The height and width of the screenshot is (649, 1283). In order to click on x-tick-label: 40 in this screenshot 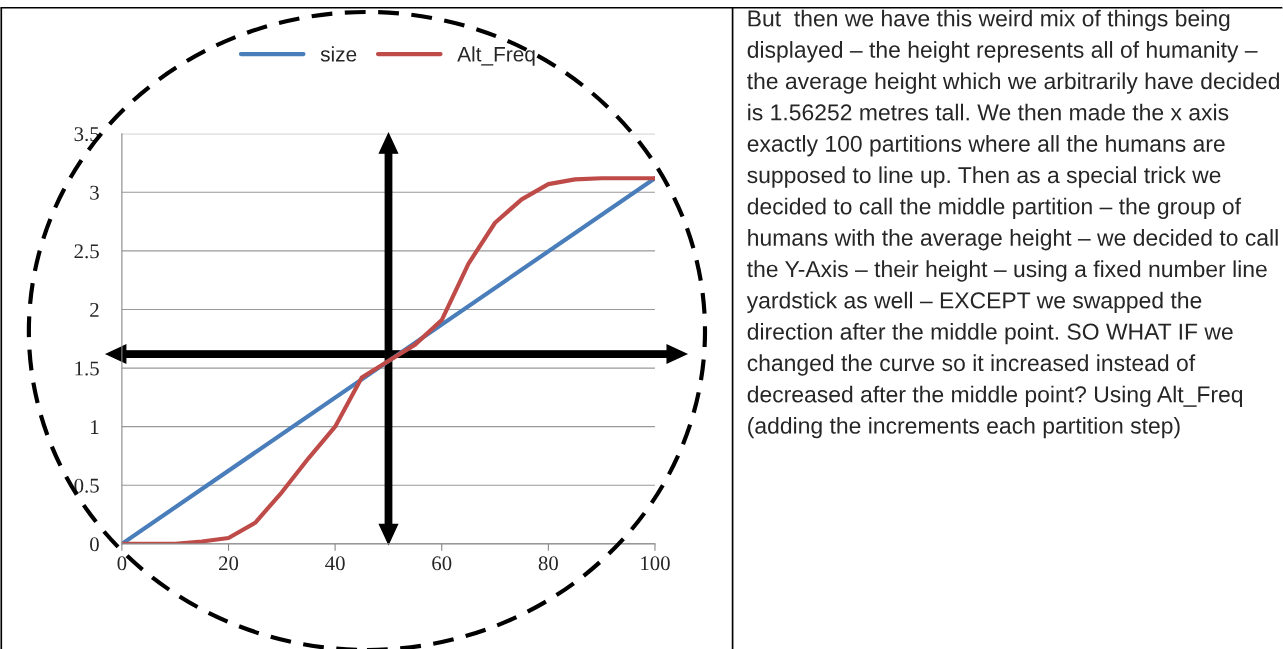, I will do `click(335, 563)`.